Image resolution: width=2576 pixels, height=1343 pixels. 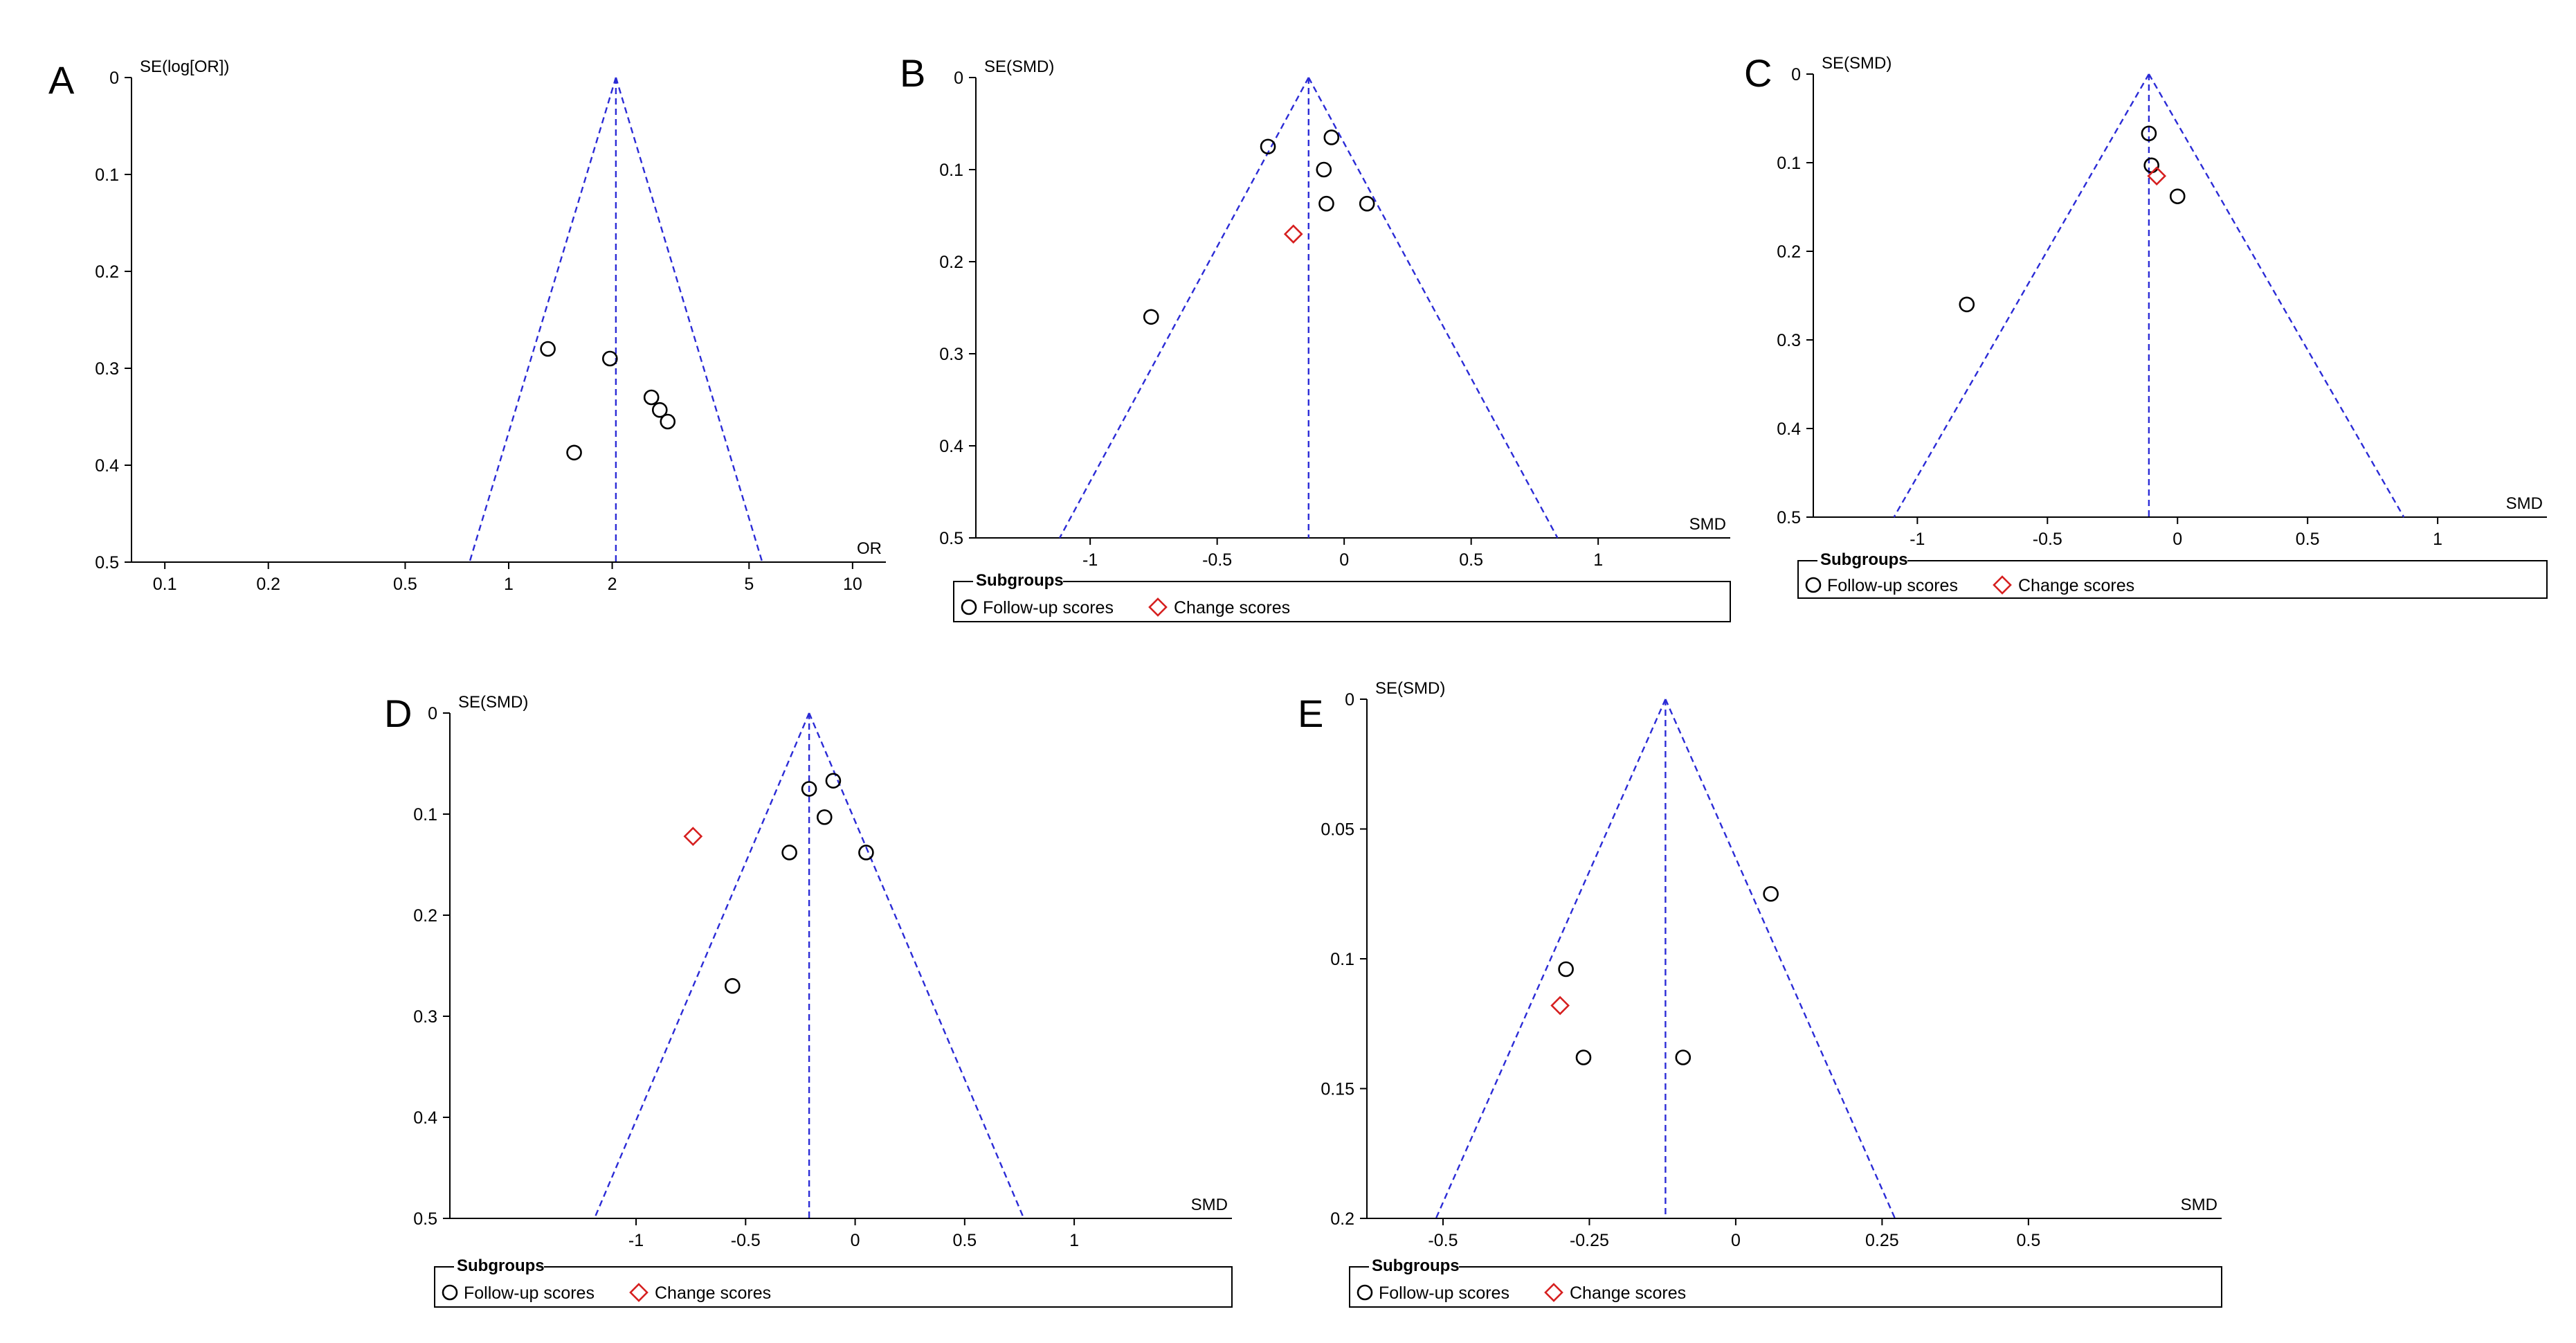 What do you see at coordinates (107, 272) in the screenshot?
I see `panel-a-y-tick-label: 0.2` at bounding box center [107, 272].